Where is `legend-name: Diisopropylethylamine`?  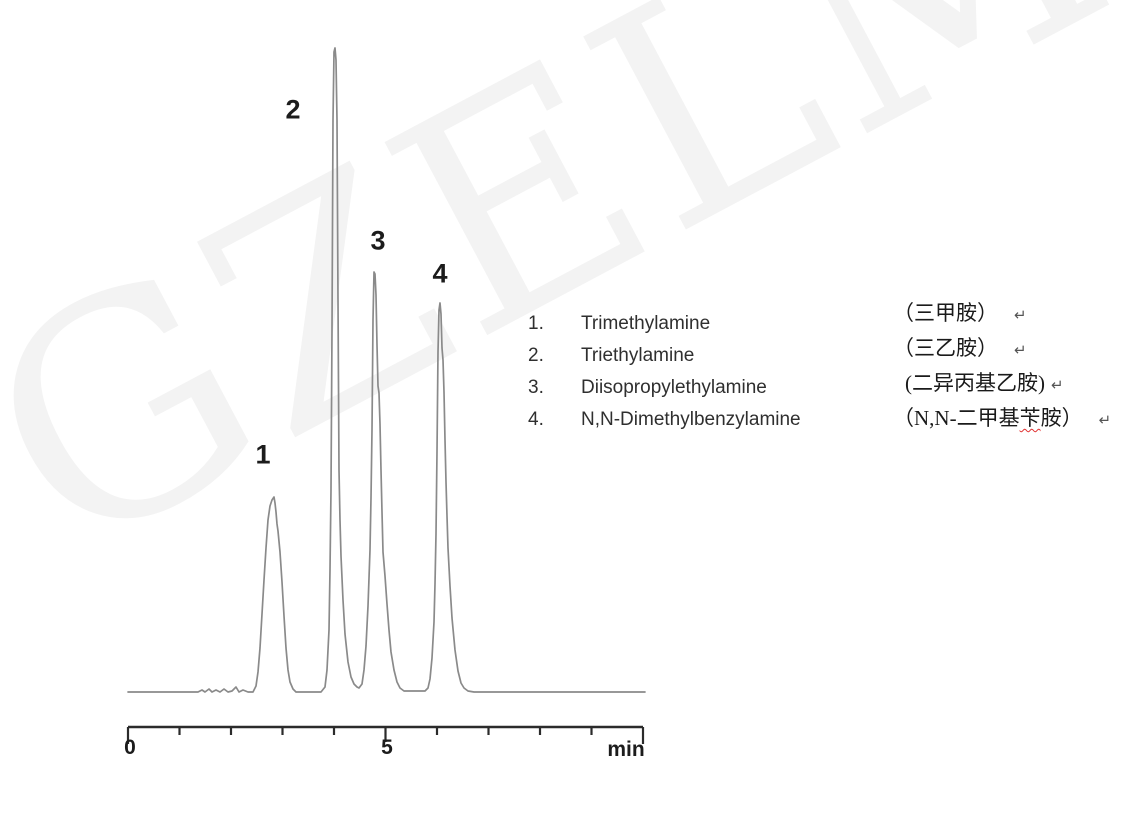
legend-name: Diisopropylethylamine is located at coordinates (674, 387).